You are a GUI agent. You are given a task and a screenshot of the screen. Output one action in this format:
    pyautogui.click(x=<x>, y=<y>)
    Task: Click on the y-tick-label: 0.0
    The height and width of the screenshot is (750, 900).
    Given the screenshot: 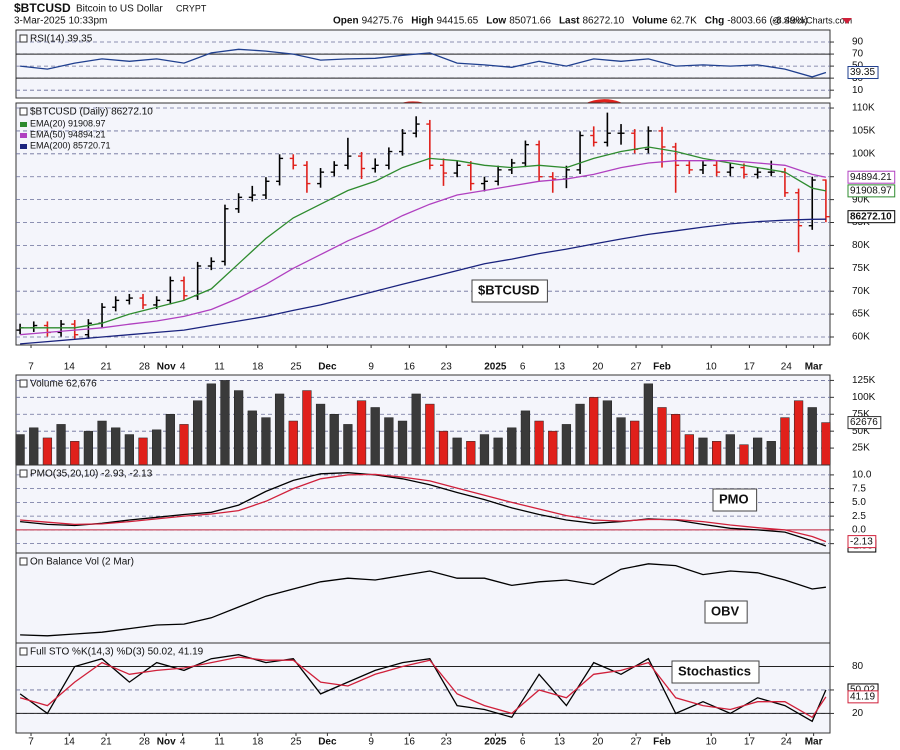 What is the action you would take?
    pyautogui.click(x=859, y=530)
    